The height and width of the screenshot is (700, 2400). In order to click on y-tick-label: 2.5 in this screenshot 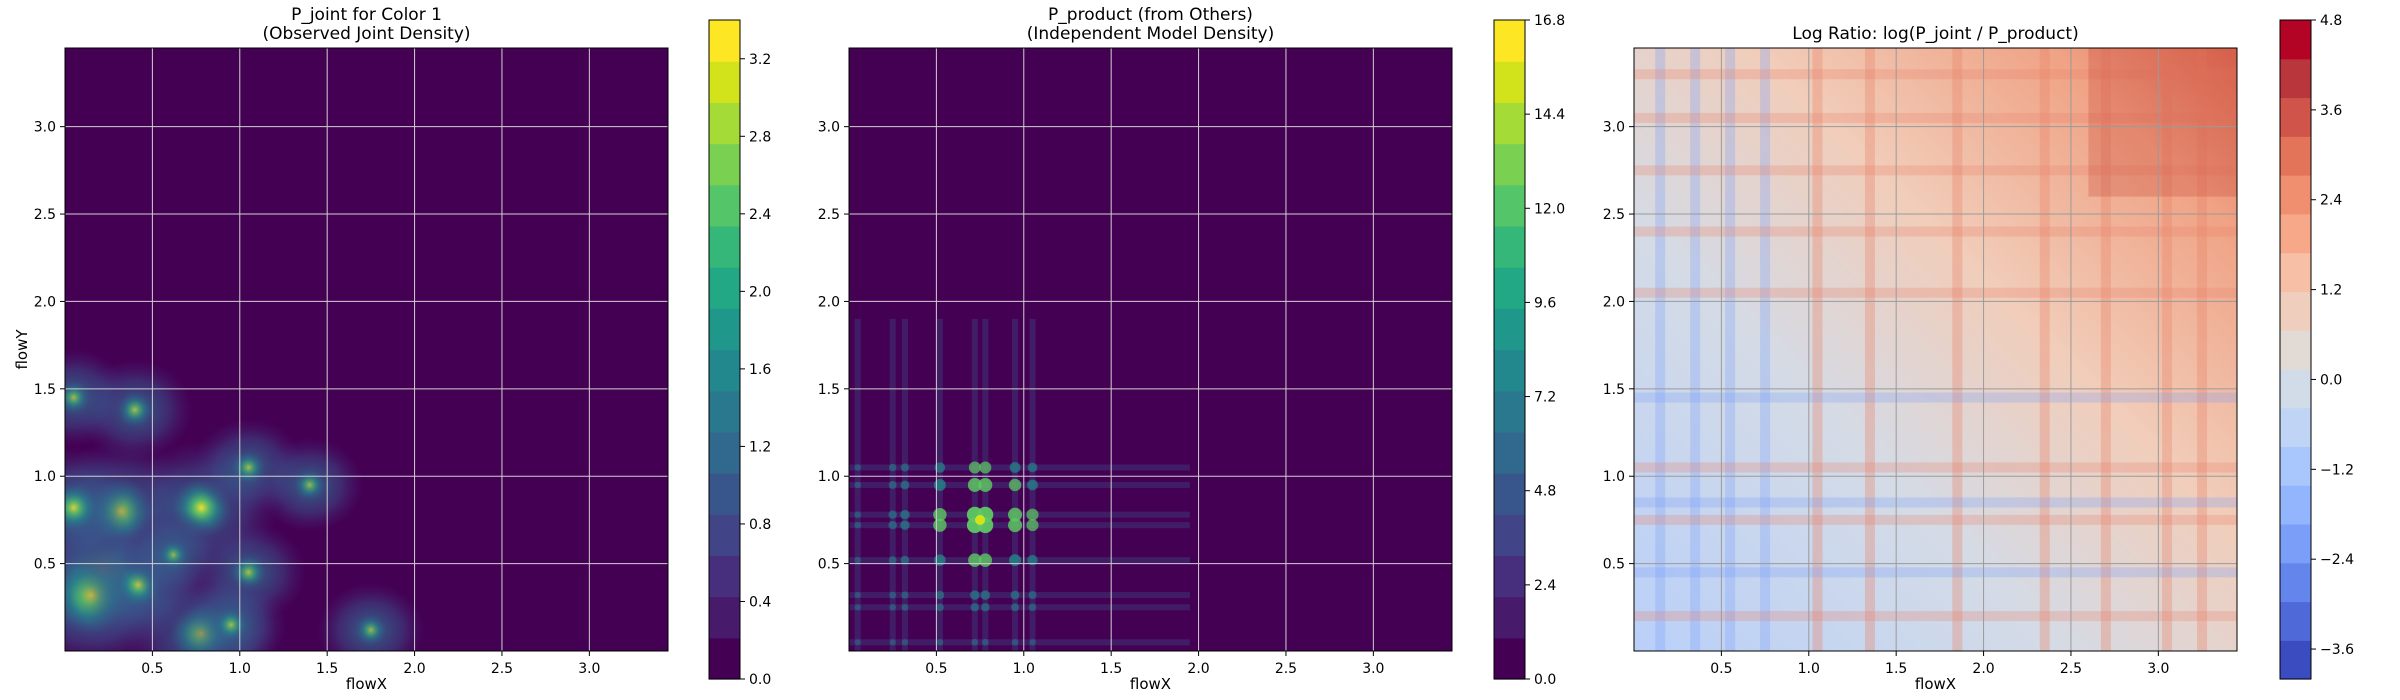, I will do `click(829, 215)`.